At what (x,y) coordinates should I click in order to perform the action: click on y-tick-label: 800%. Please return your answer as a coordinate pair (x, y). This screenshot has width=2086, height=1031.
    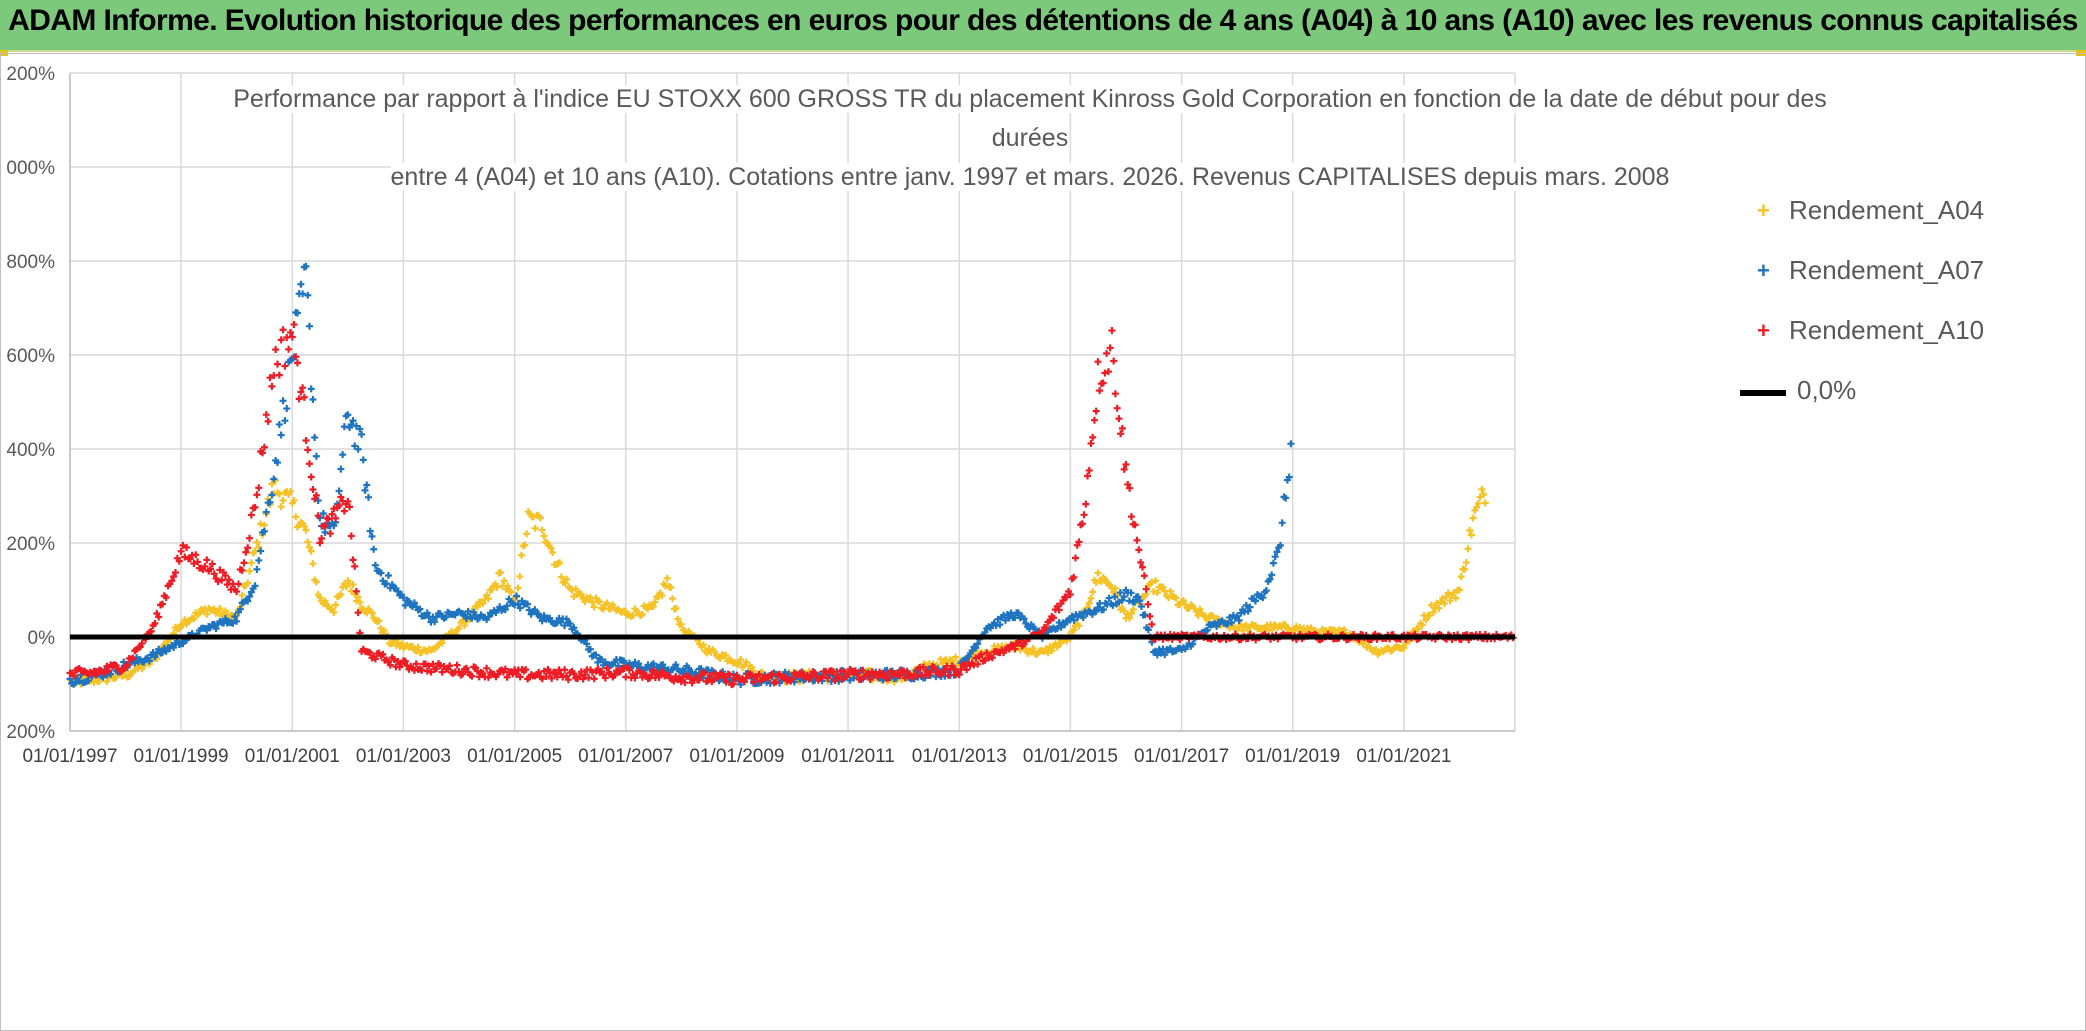
    Looking at the image, I should click on (30, 262).